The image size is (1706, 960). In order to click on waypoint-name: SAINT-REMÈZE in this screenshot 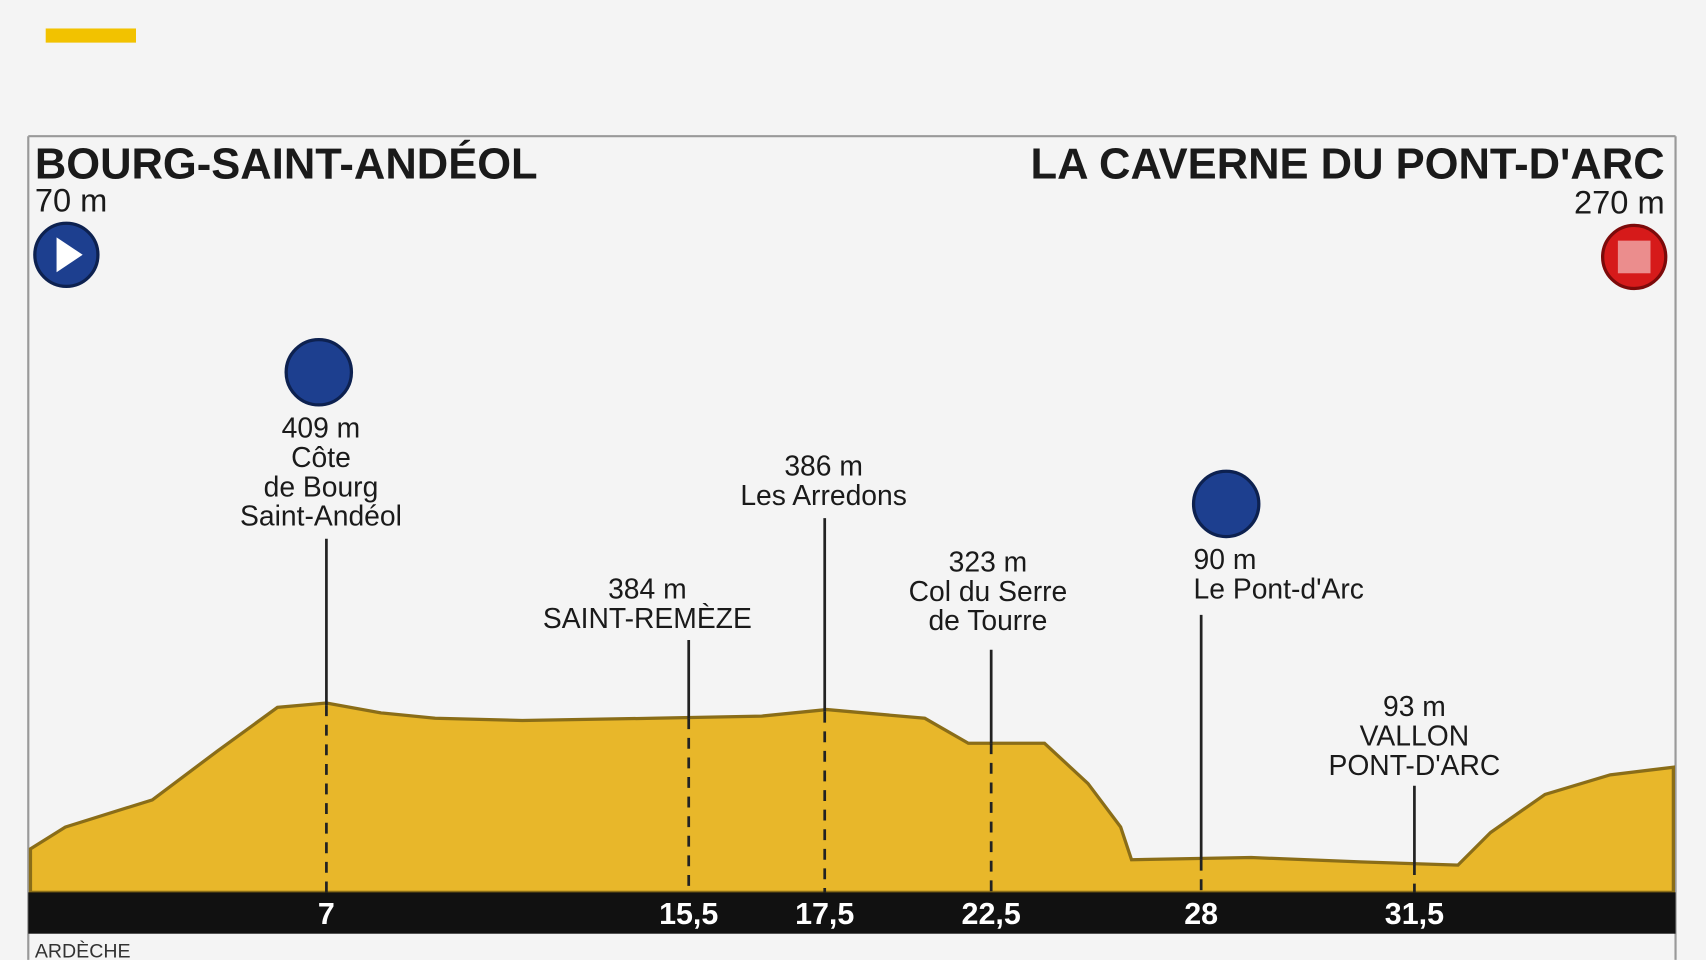, I will do `click(647, 618)`.